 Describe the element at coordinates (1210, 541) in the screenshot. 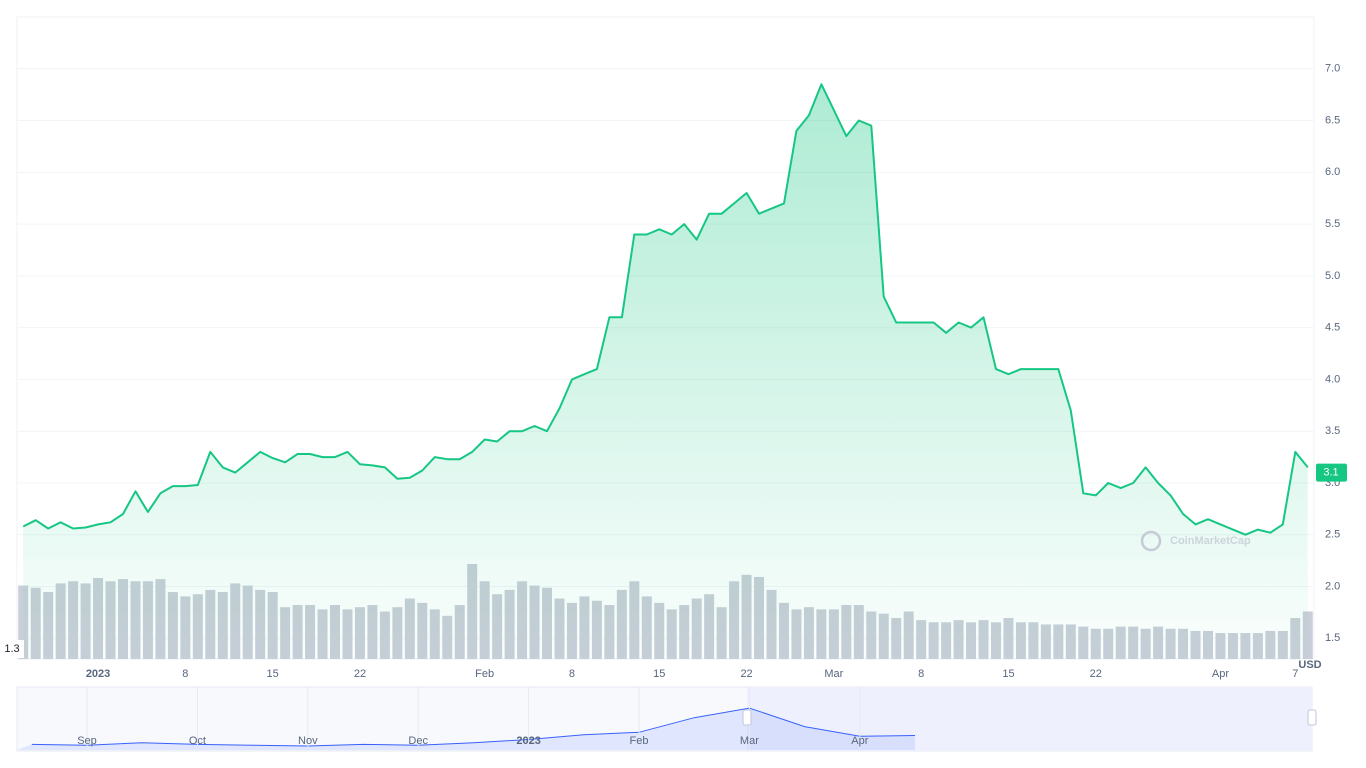

I see `watermark: CoinMarketCap` at that location.